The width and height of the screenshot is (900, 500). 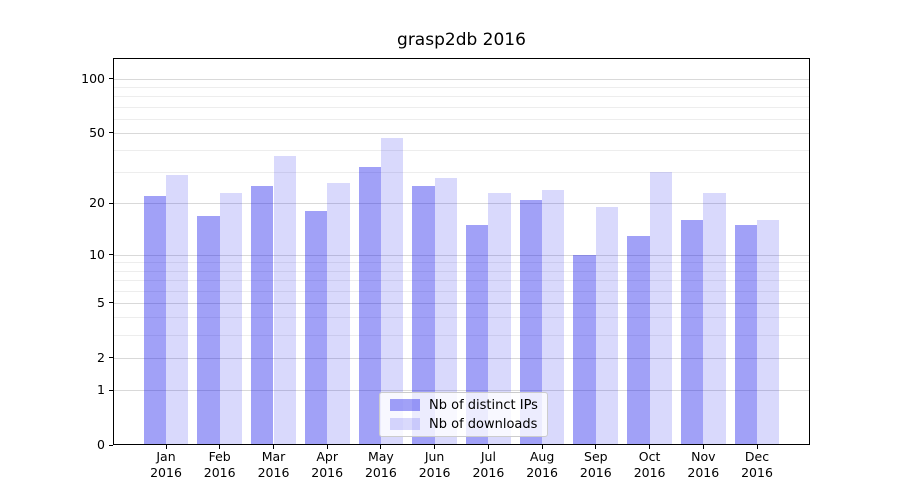 What do you see at coordinates (101, 389) in the screenshot?
I see `y-tick-label-1: 1` at bounding box center [101, 389].